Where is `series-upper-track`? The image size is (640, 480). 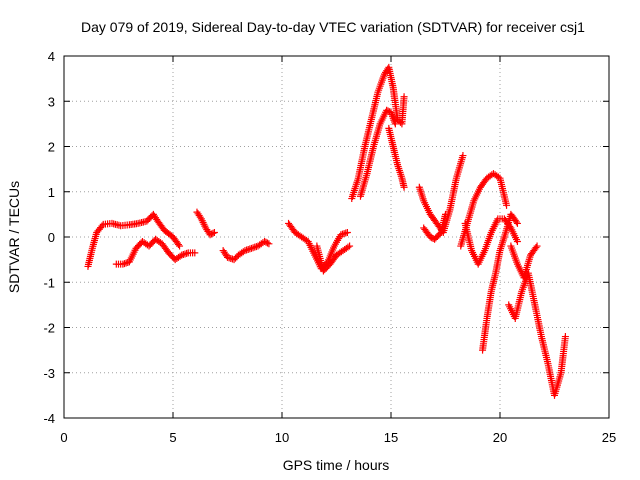 series-upper-track is located at coordinates (134, 240).